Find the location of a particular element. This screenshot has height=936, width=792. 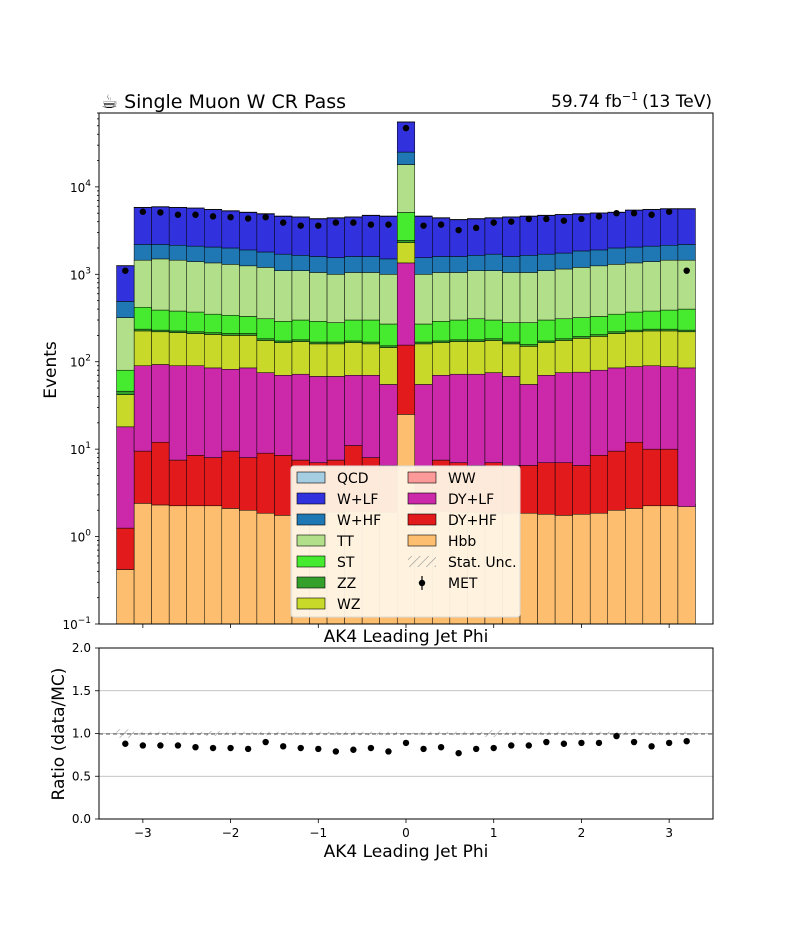

legend-swatch-ww is located at coordinates (422, 477).